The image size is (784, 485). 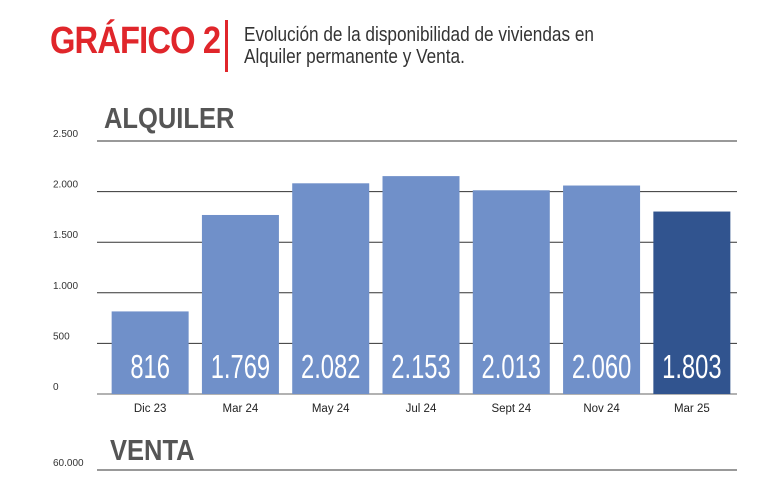 What do you see at coordinates (330, 367) in the screenshot?
I see `bar-value-label: 2.082` at bounding box center [330, 367].